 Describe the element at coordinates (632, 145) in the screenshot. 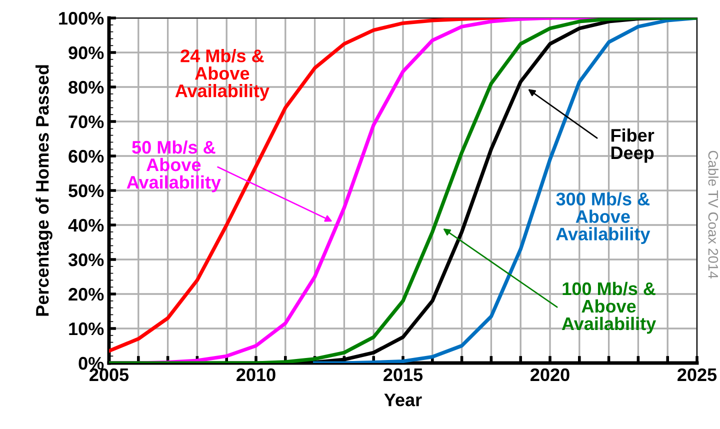

I see `text: Fiber Deep` at that location.